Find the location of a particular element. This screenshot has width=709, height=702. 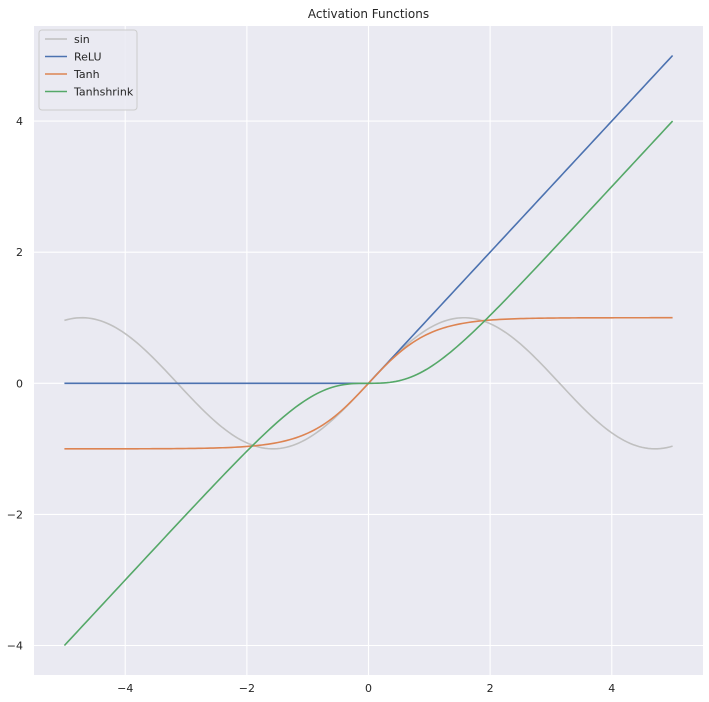

y-tick-label: 4 is located at coordinates (19, 121).